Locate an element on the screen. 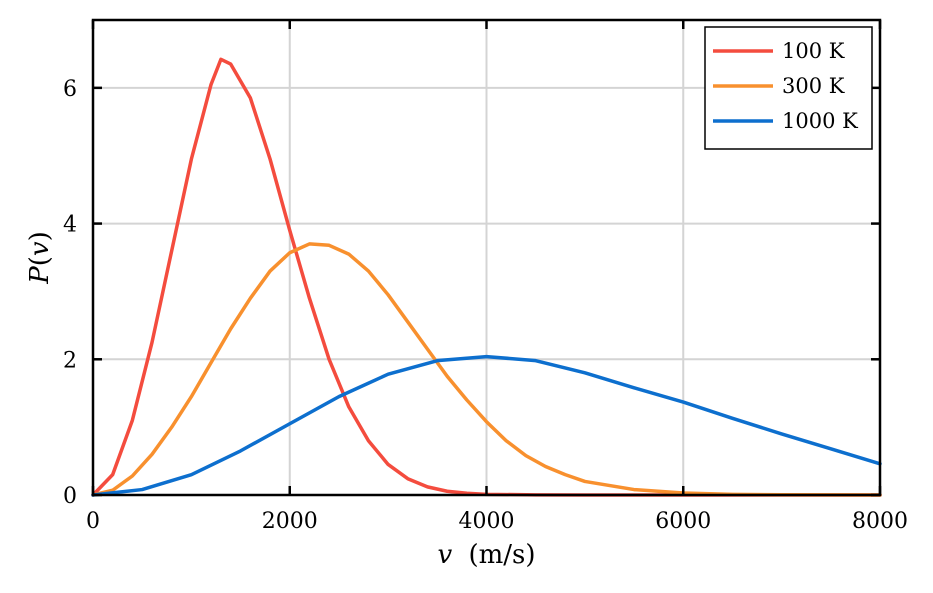 The image size is (933, 593). legend-label-1: 300 K is located at coordinates (813, 86).